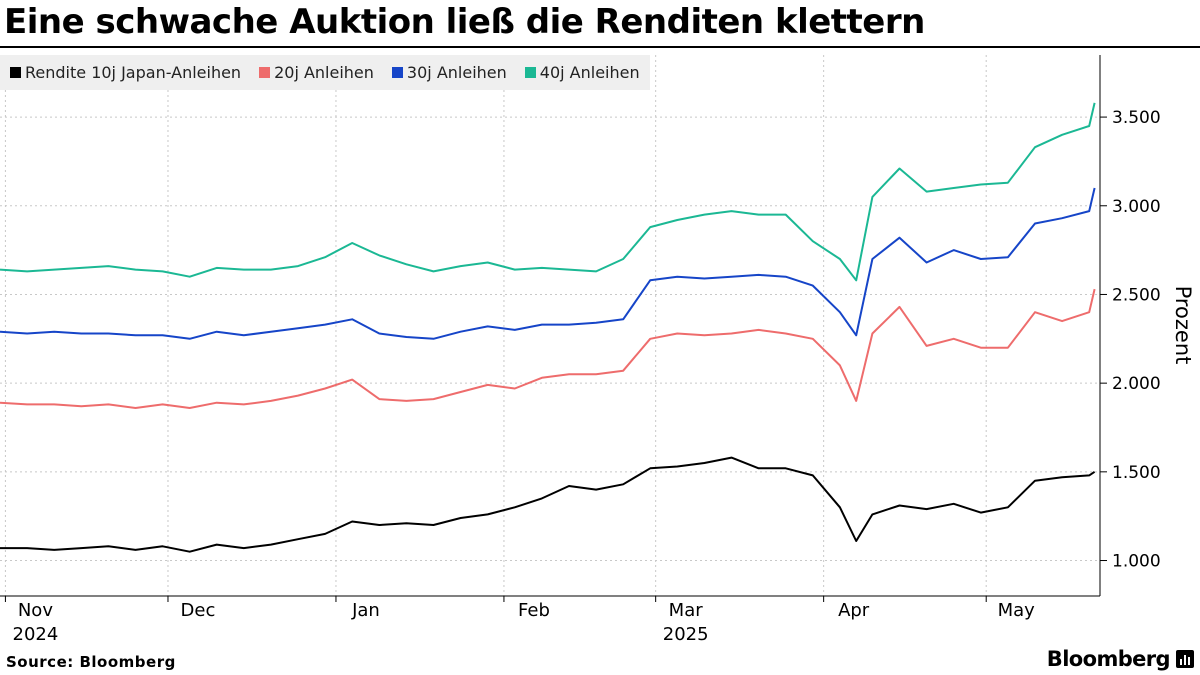  What do you see at coordinates (35, 610) in the screenshot?
I see `x-tick-label: Nov` at bounding box center [35, 610].